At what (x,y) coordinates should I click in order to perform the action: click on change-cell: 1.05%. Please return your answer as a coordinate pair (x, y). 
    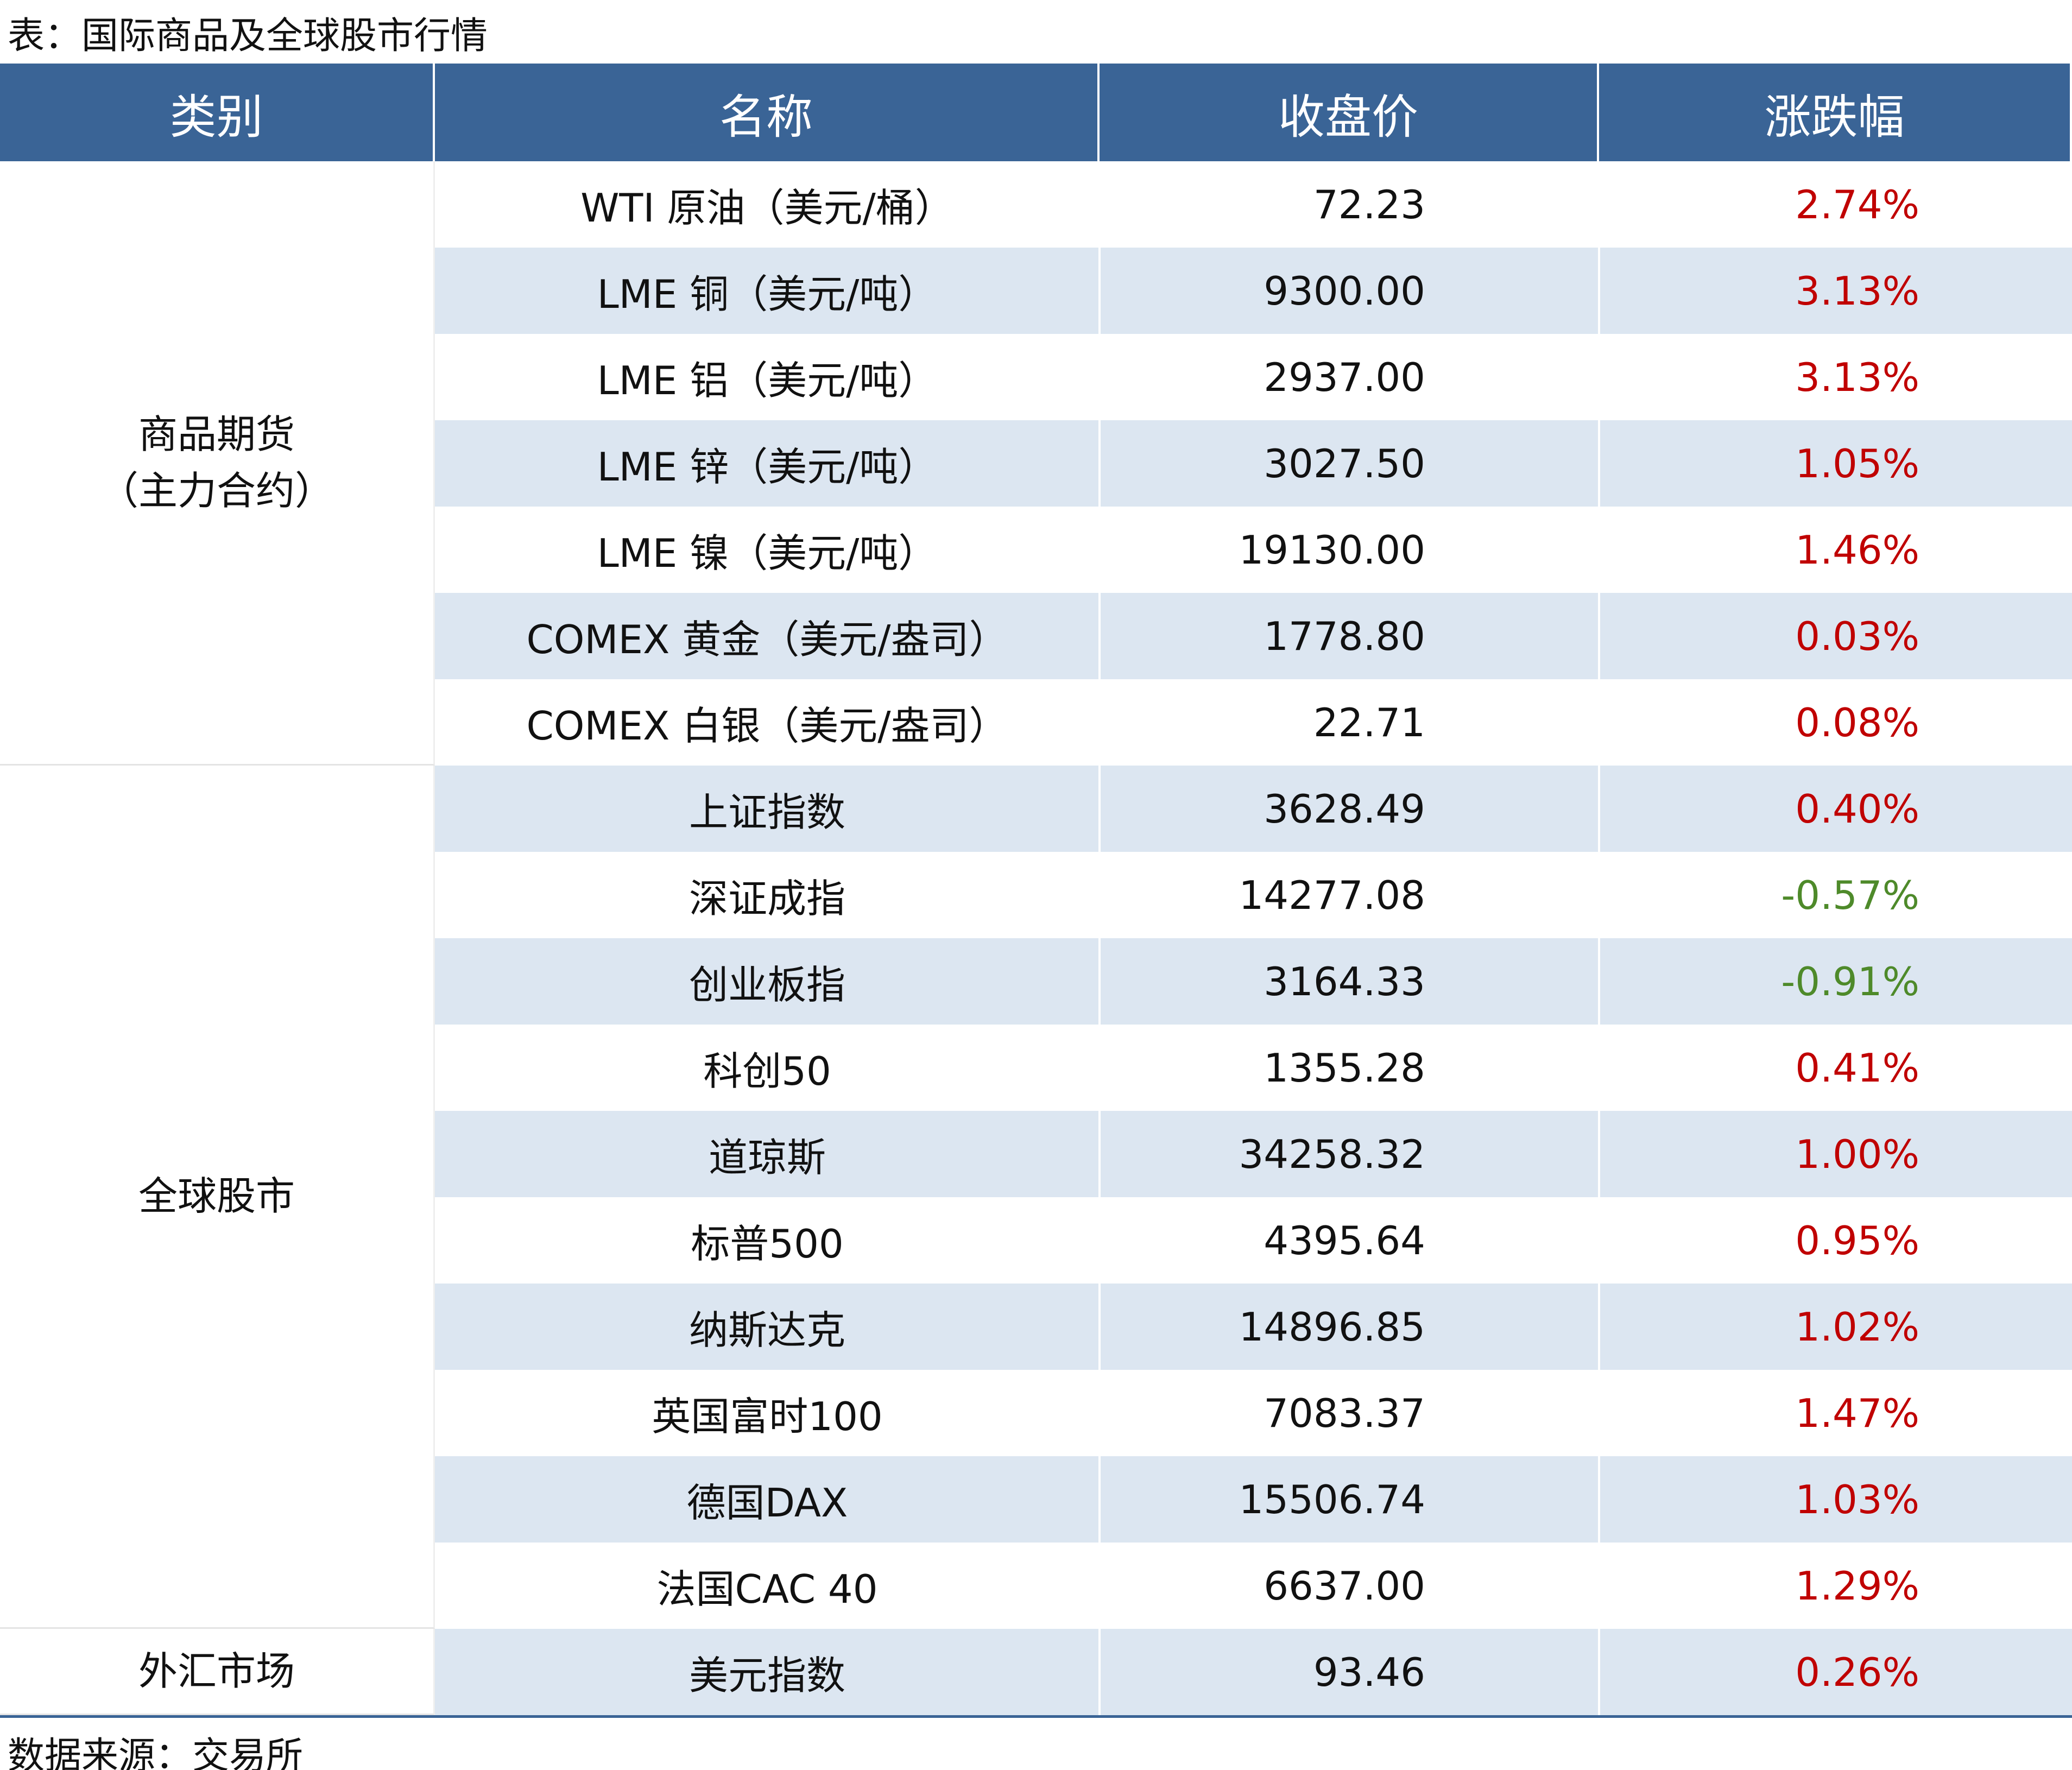
    Looking at the image, I should click on (1857, 463).